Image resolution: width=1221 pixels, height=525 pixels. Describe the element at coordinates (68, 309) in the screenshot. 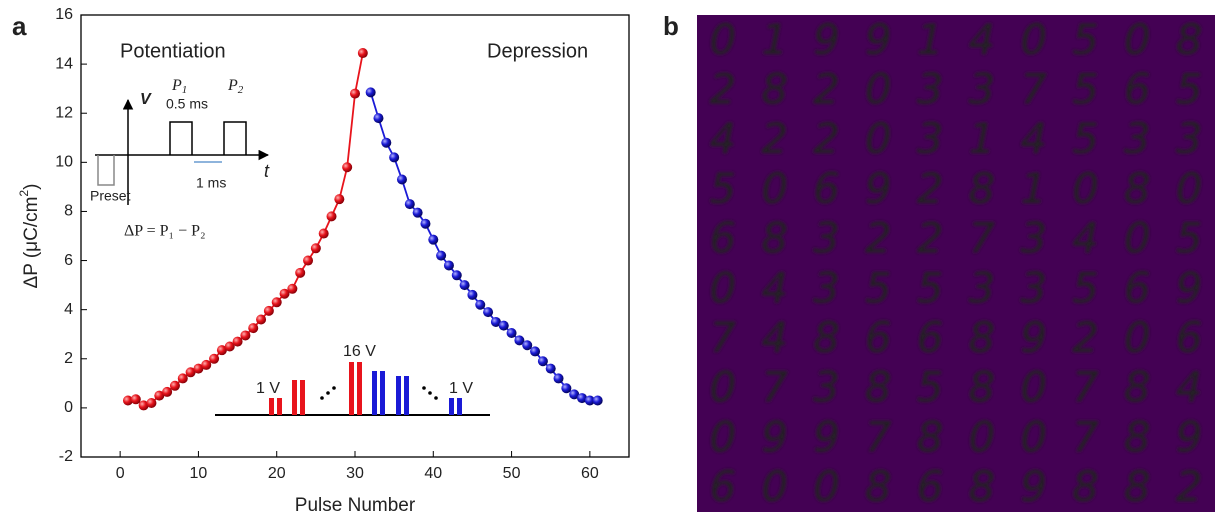

I see `y-tick-label: 4` at that location.